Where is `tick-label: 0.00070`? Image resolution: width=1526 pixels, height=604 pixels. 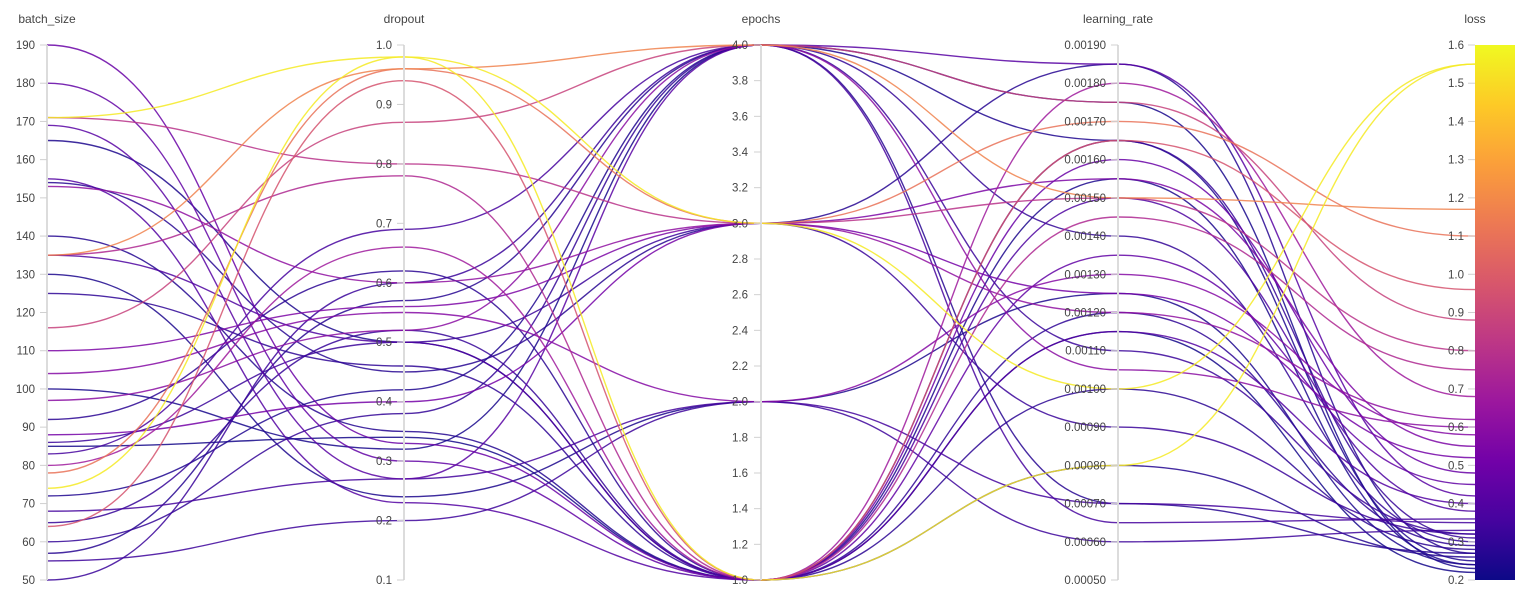
tick-label: 0.00070 is located at coordinates (1085, 505).